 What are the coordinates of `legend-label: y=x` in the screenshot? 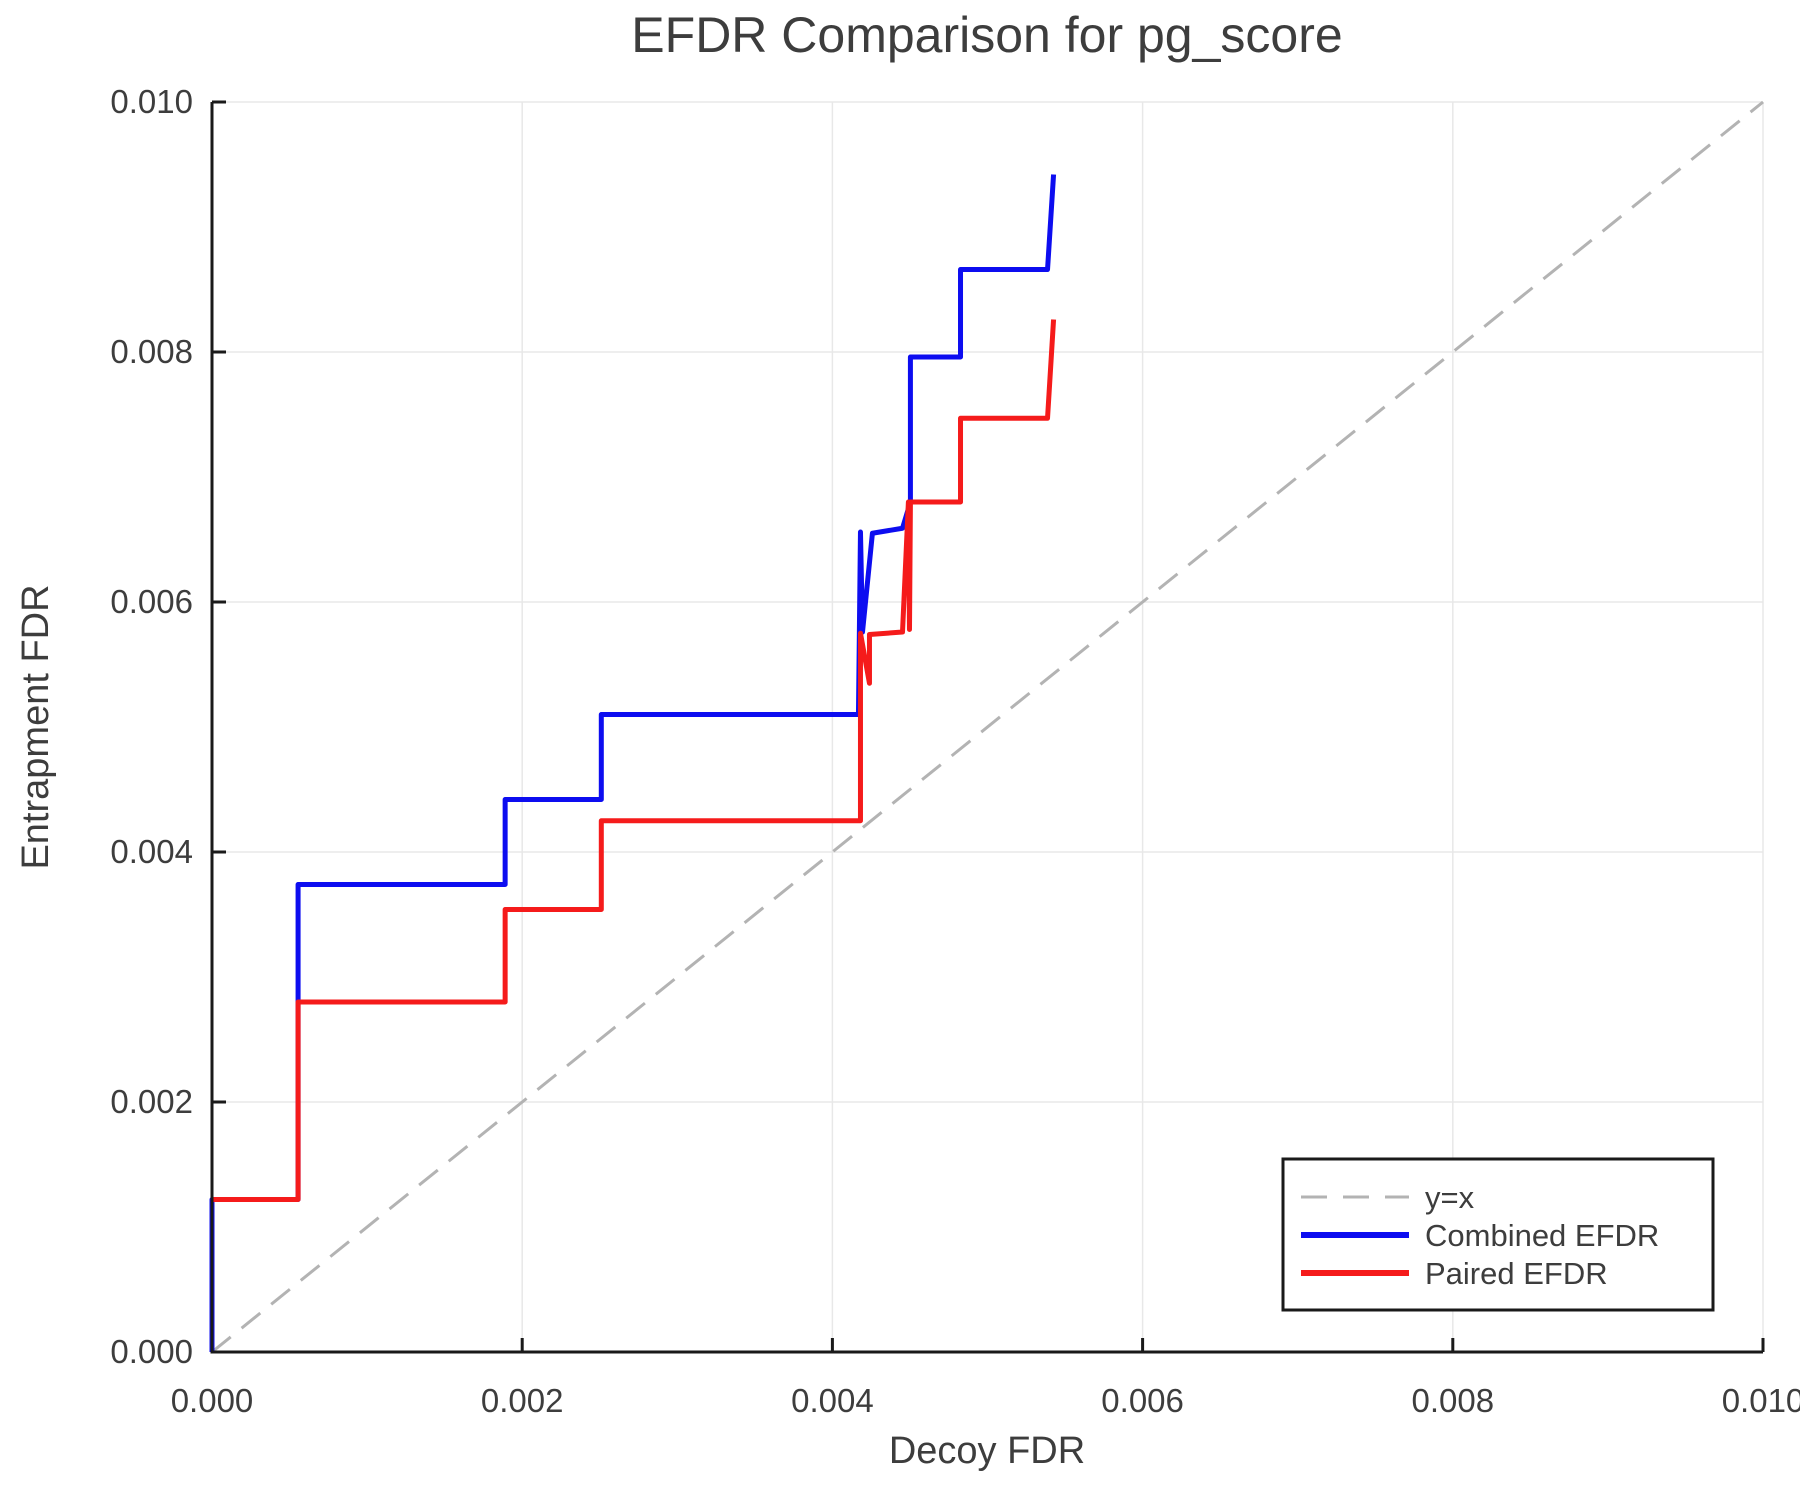 It's located at (1450, 1197).